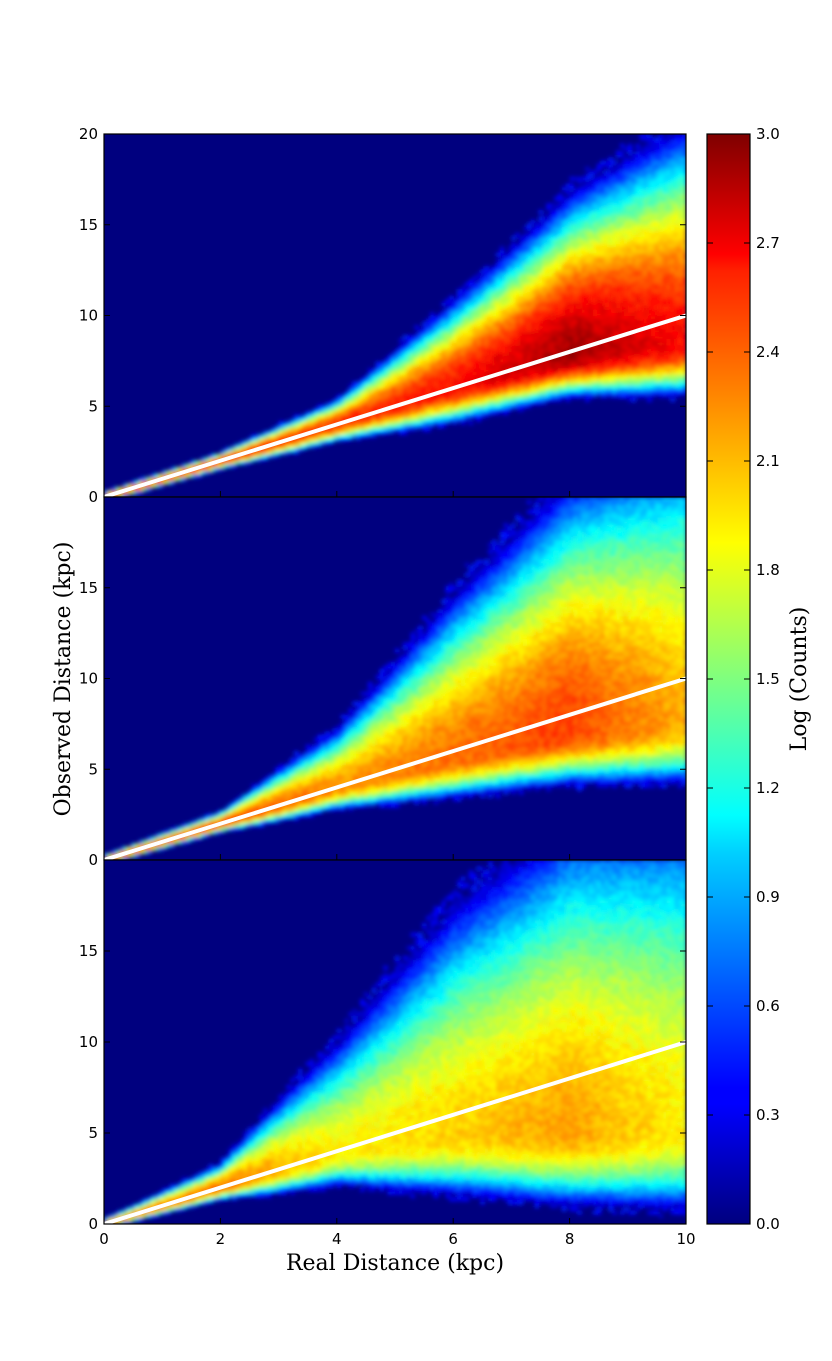 The width and height of the screenshot is (832, 1361). What do you see at coordinates (453, 1239) in the screenshot?
I see `x-tick-label: 6` at bounding box center [453, 1239].